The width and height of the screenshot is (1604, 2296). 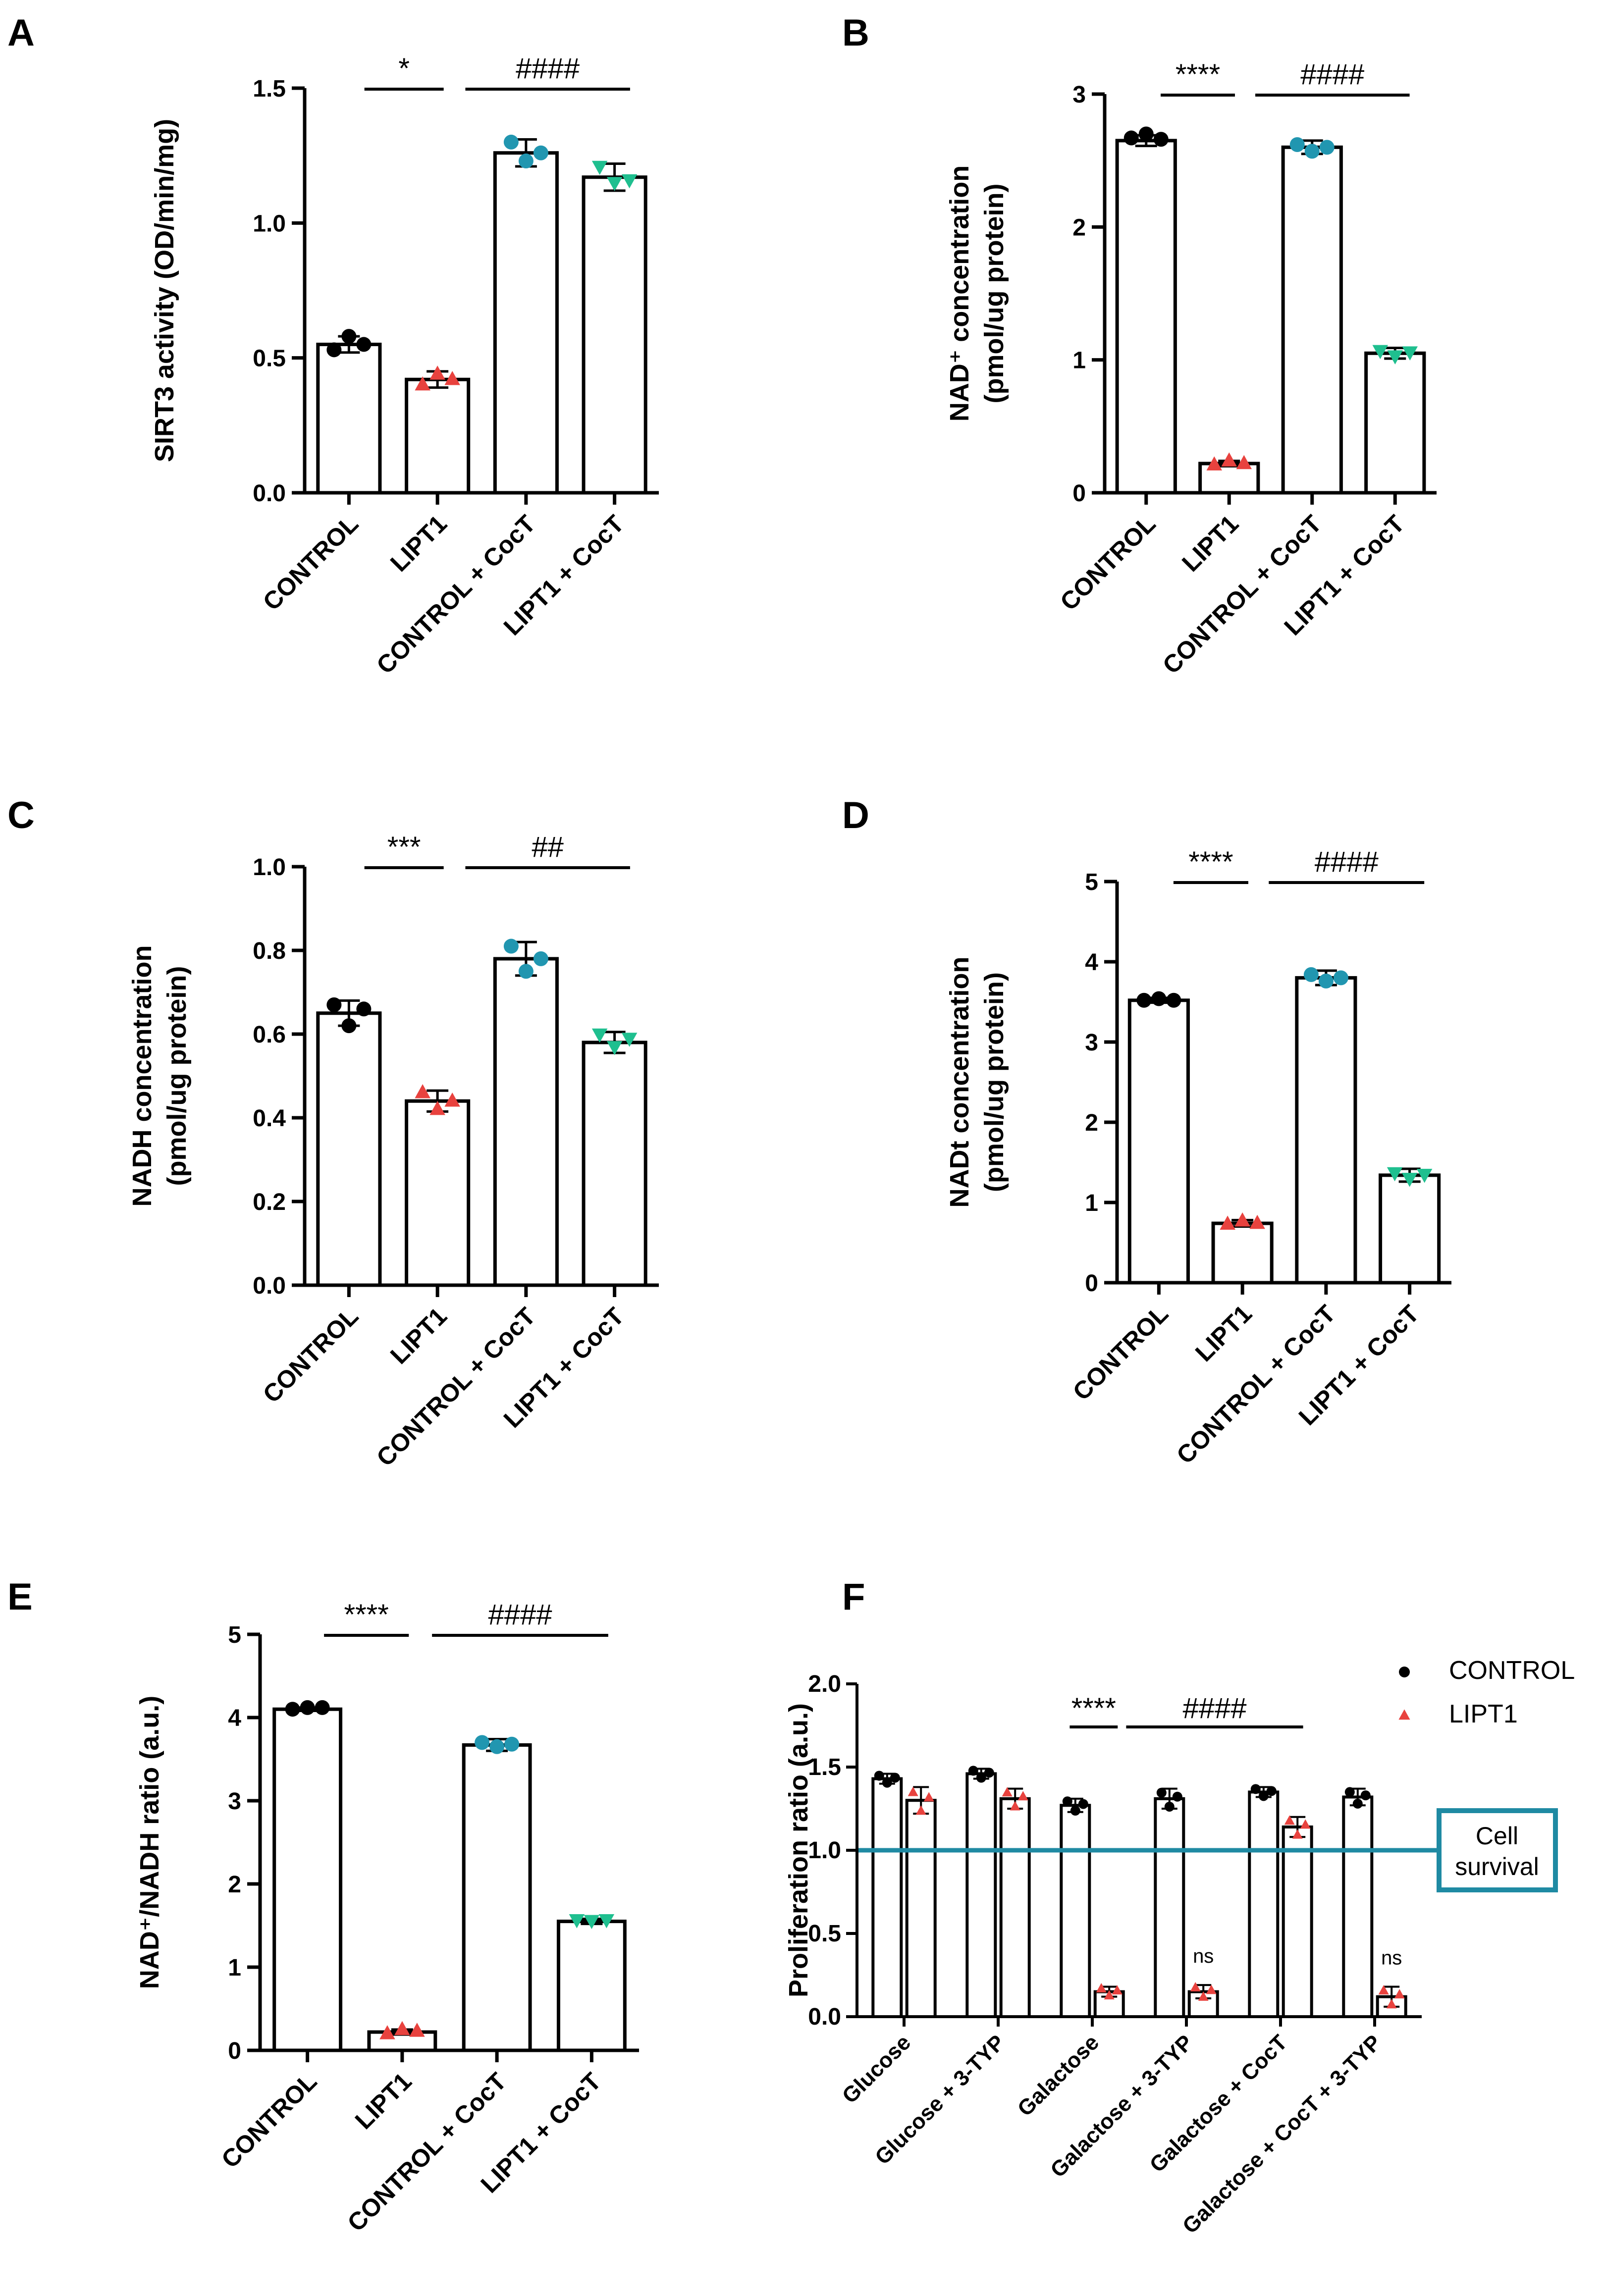 What do you see at coordinates (1091, 962) in the screenshot?
I see `y-tick-label: 4` at bounding box center [1091, 962].